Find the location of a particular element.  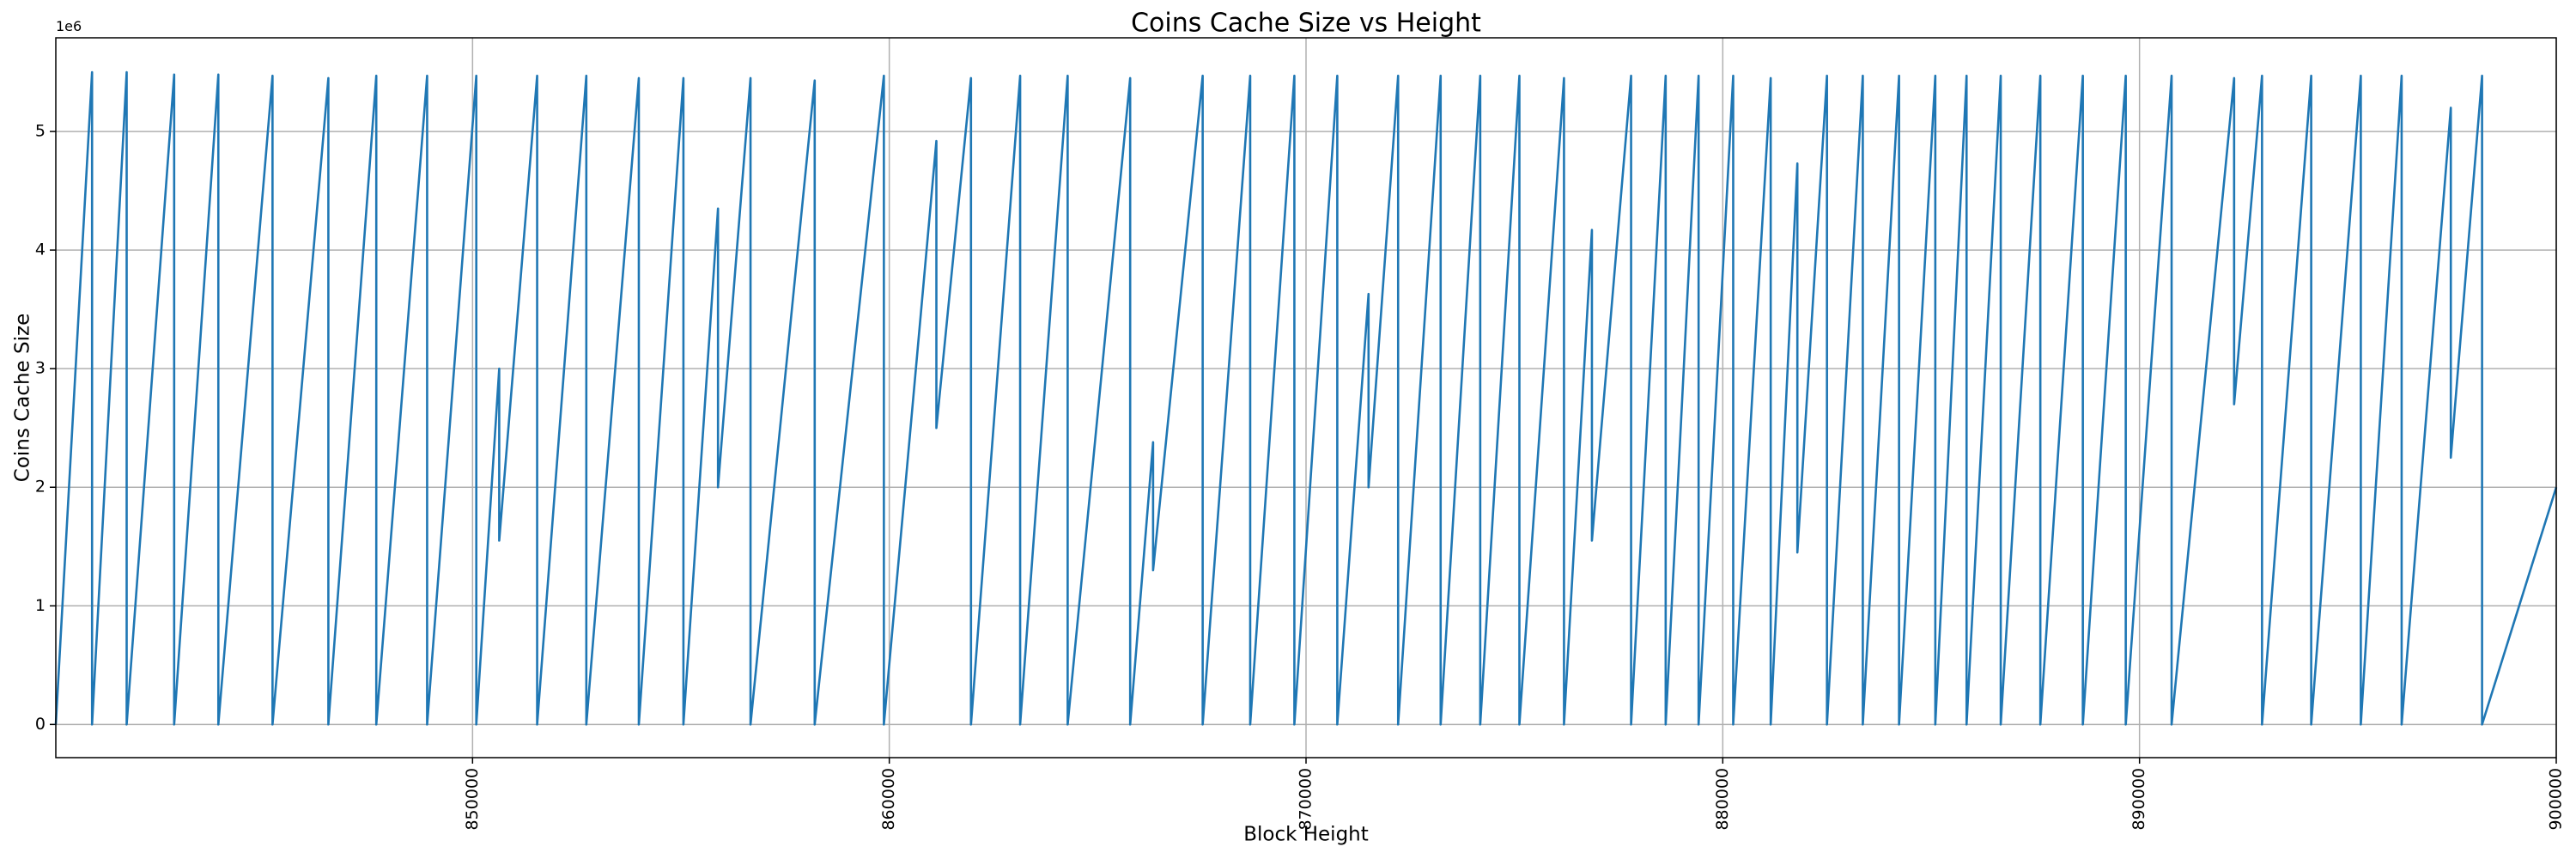

y-tick-label: 3 is located at coordinates (40, 369).